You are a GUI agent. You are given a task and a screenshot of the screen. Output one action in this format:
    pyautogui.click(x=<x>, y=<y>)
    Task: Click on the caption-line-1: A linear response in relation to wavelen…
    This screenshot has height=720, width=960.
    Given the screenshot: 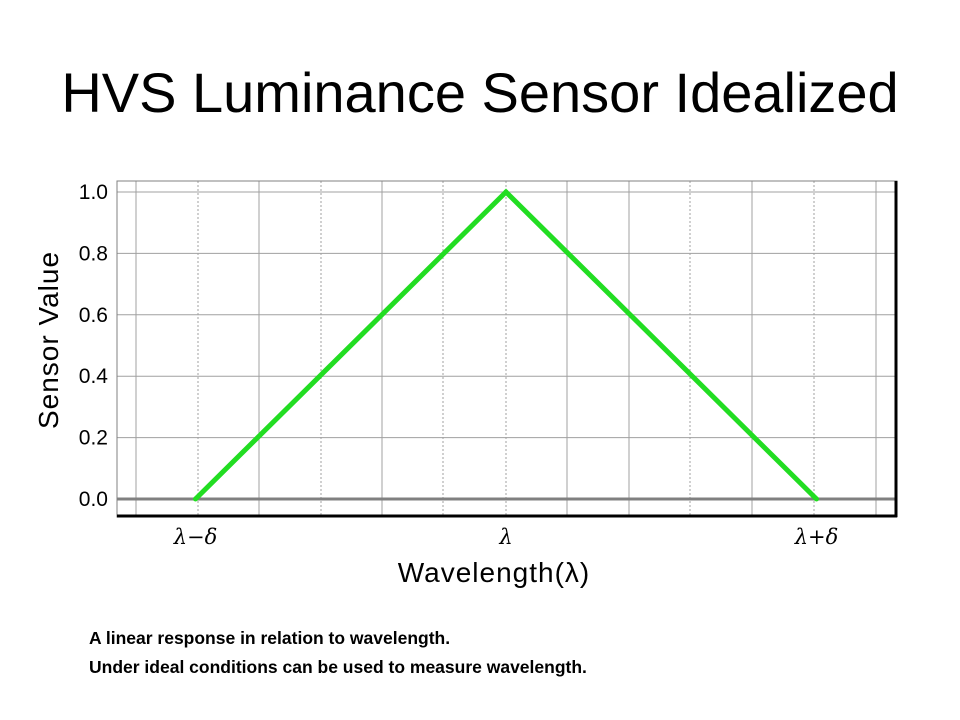 What is the action you would take?
    pyautogui.click(x=270, y=638)
    